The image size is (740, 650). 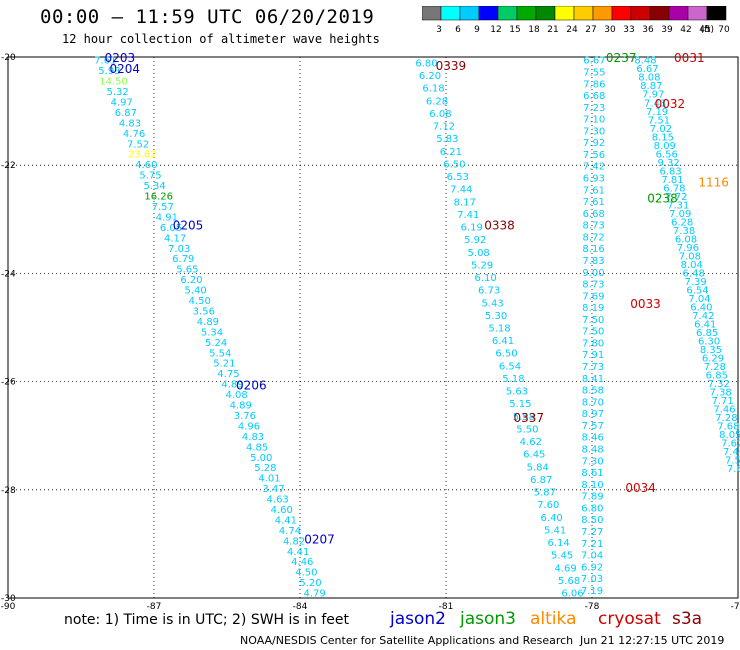 I want to click on swh-value: 16.26, so click(x=158, y=197).